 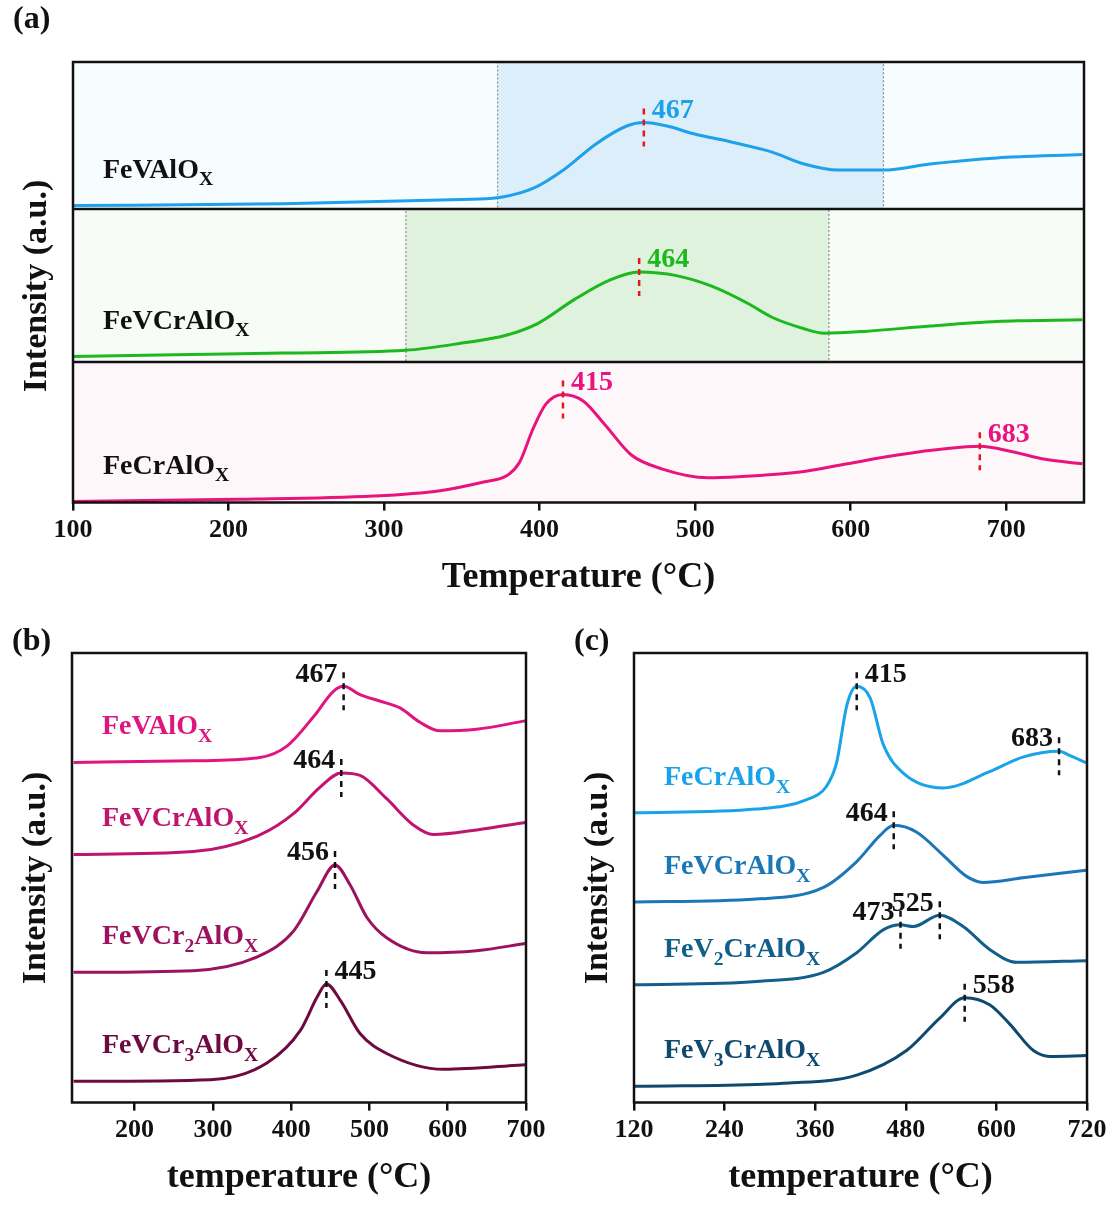 What do you see at coordinates (32, 639) in the screenshot?
I see `chart-title: (b)` at bounding box center [32, 639].